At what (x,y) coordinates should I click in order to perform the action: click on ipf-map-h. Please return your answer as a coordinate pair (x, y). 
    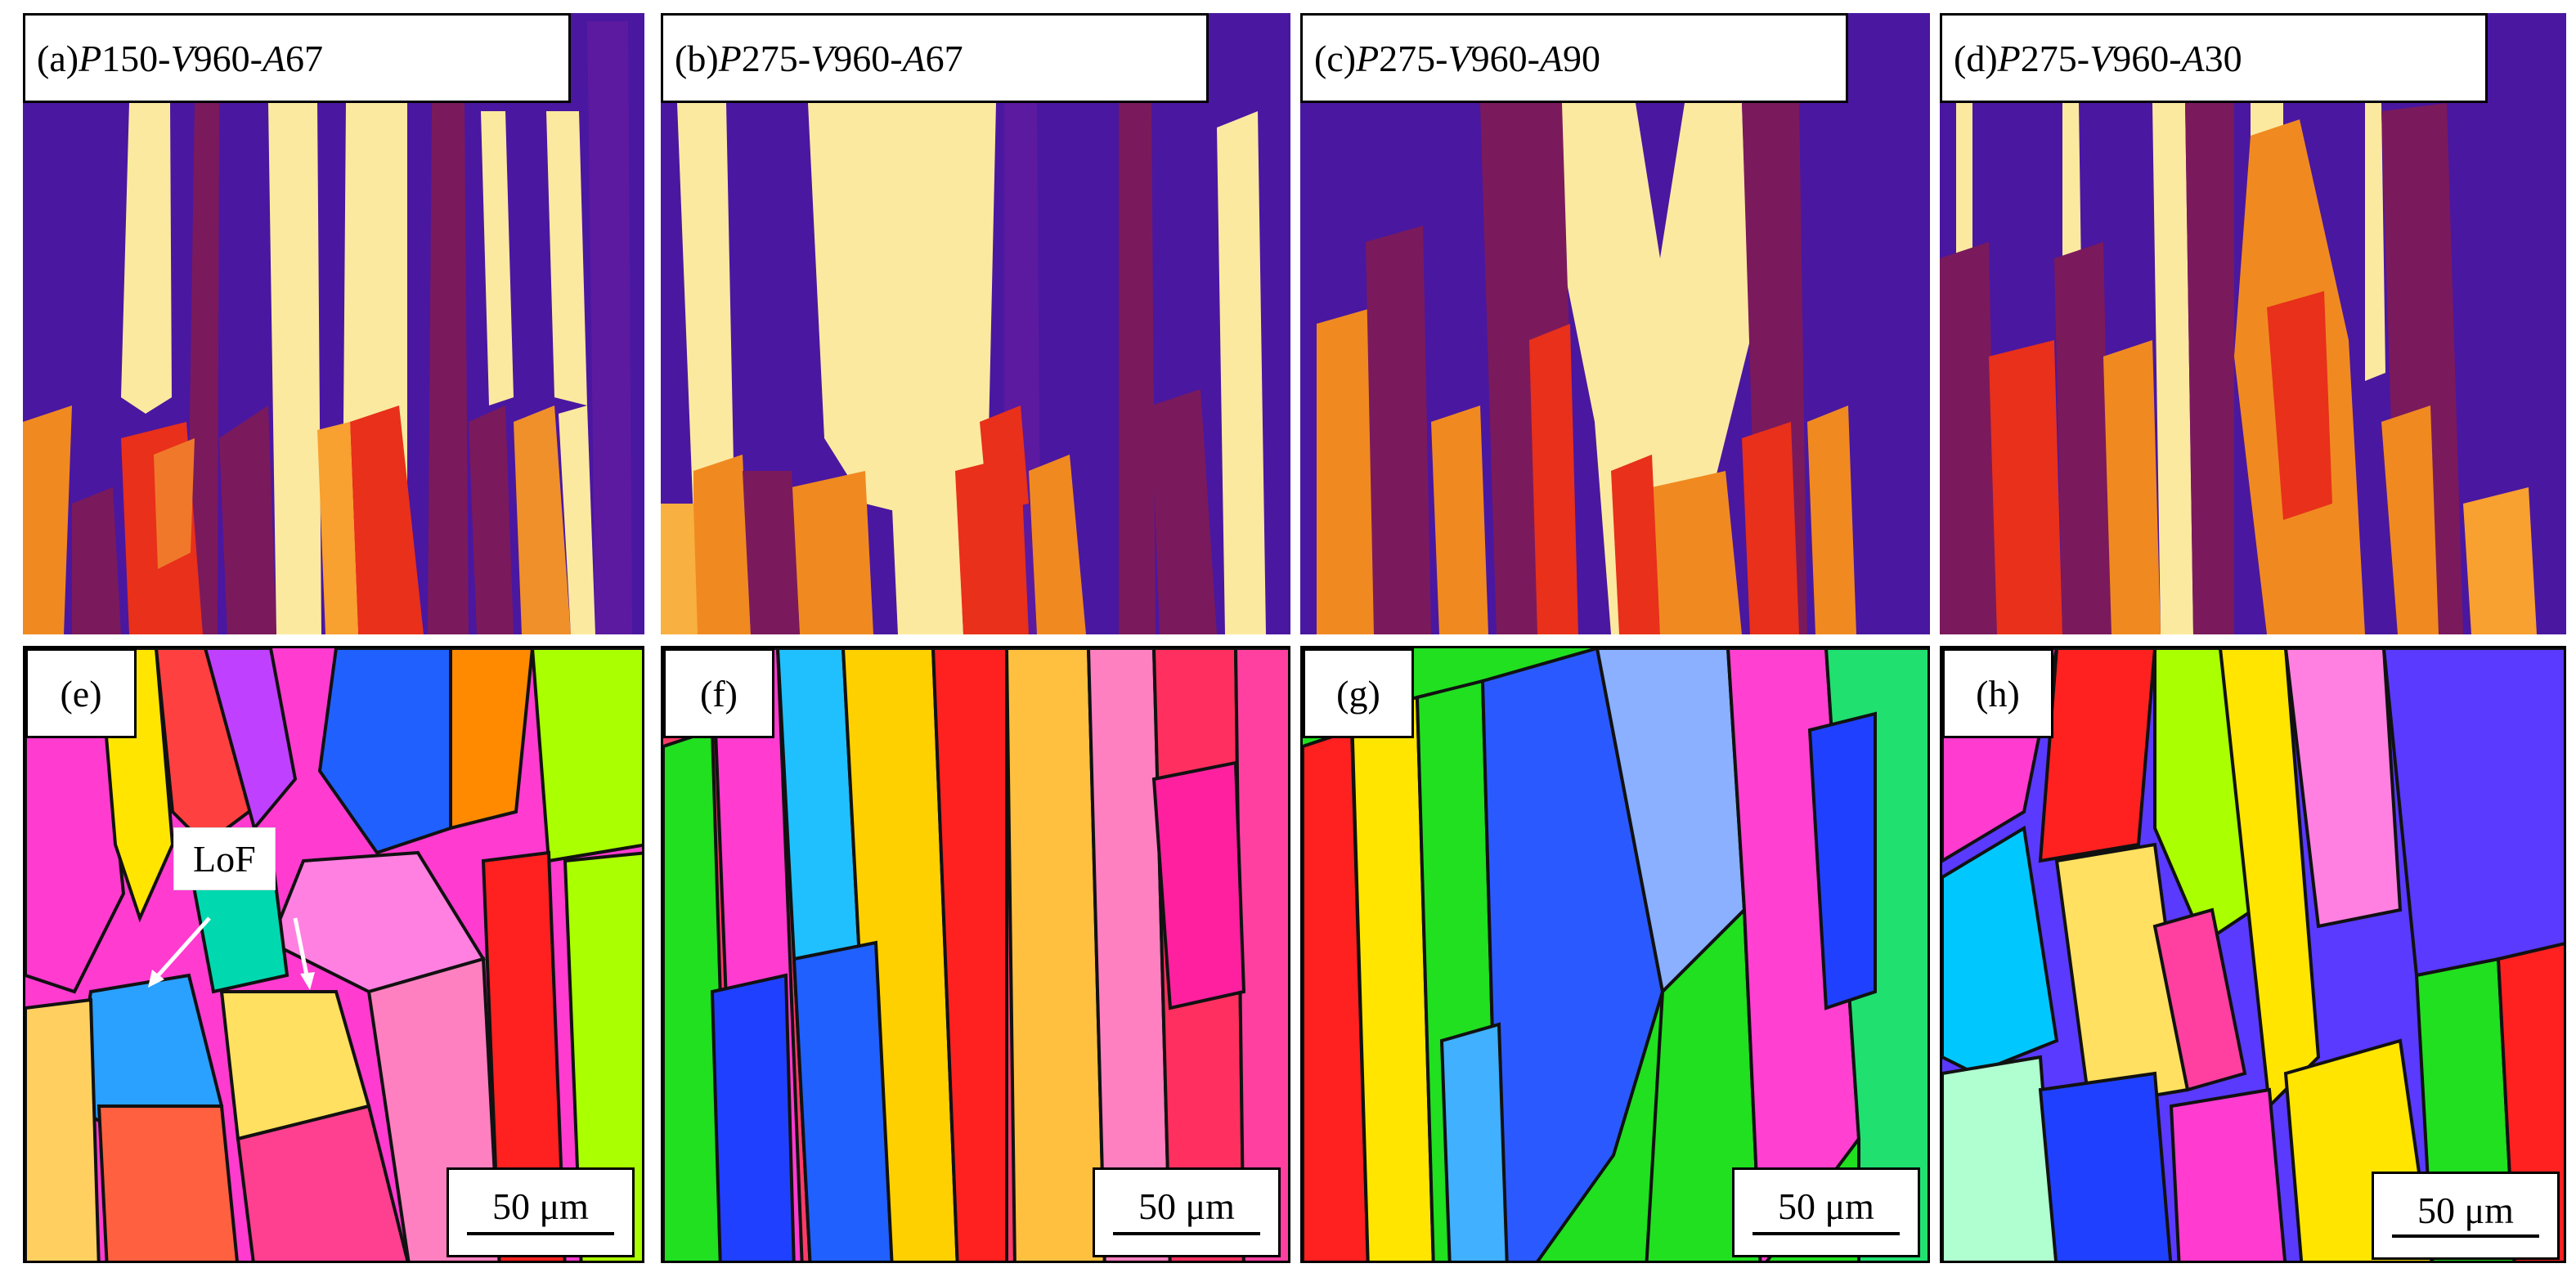
    Looking at the image, I should click on (2253, 954).